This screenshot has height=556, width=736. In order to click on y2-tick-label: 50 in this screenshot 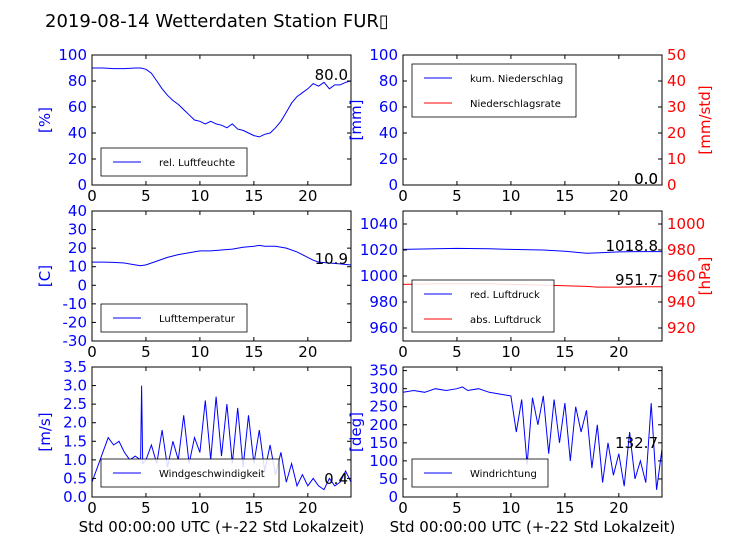, I will do `click(676, 55)`.